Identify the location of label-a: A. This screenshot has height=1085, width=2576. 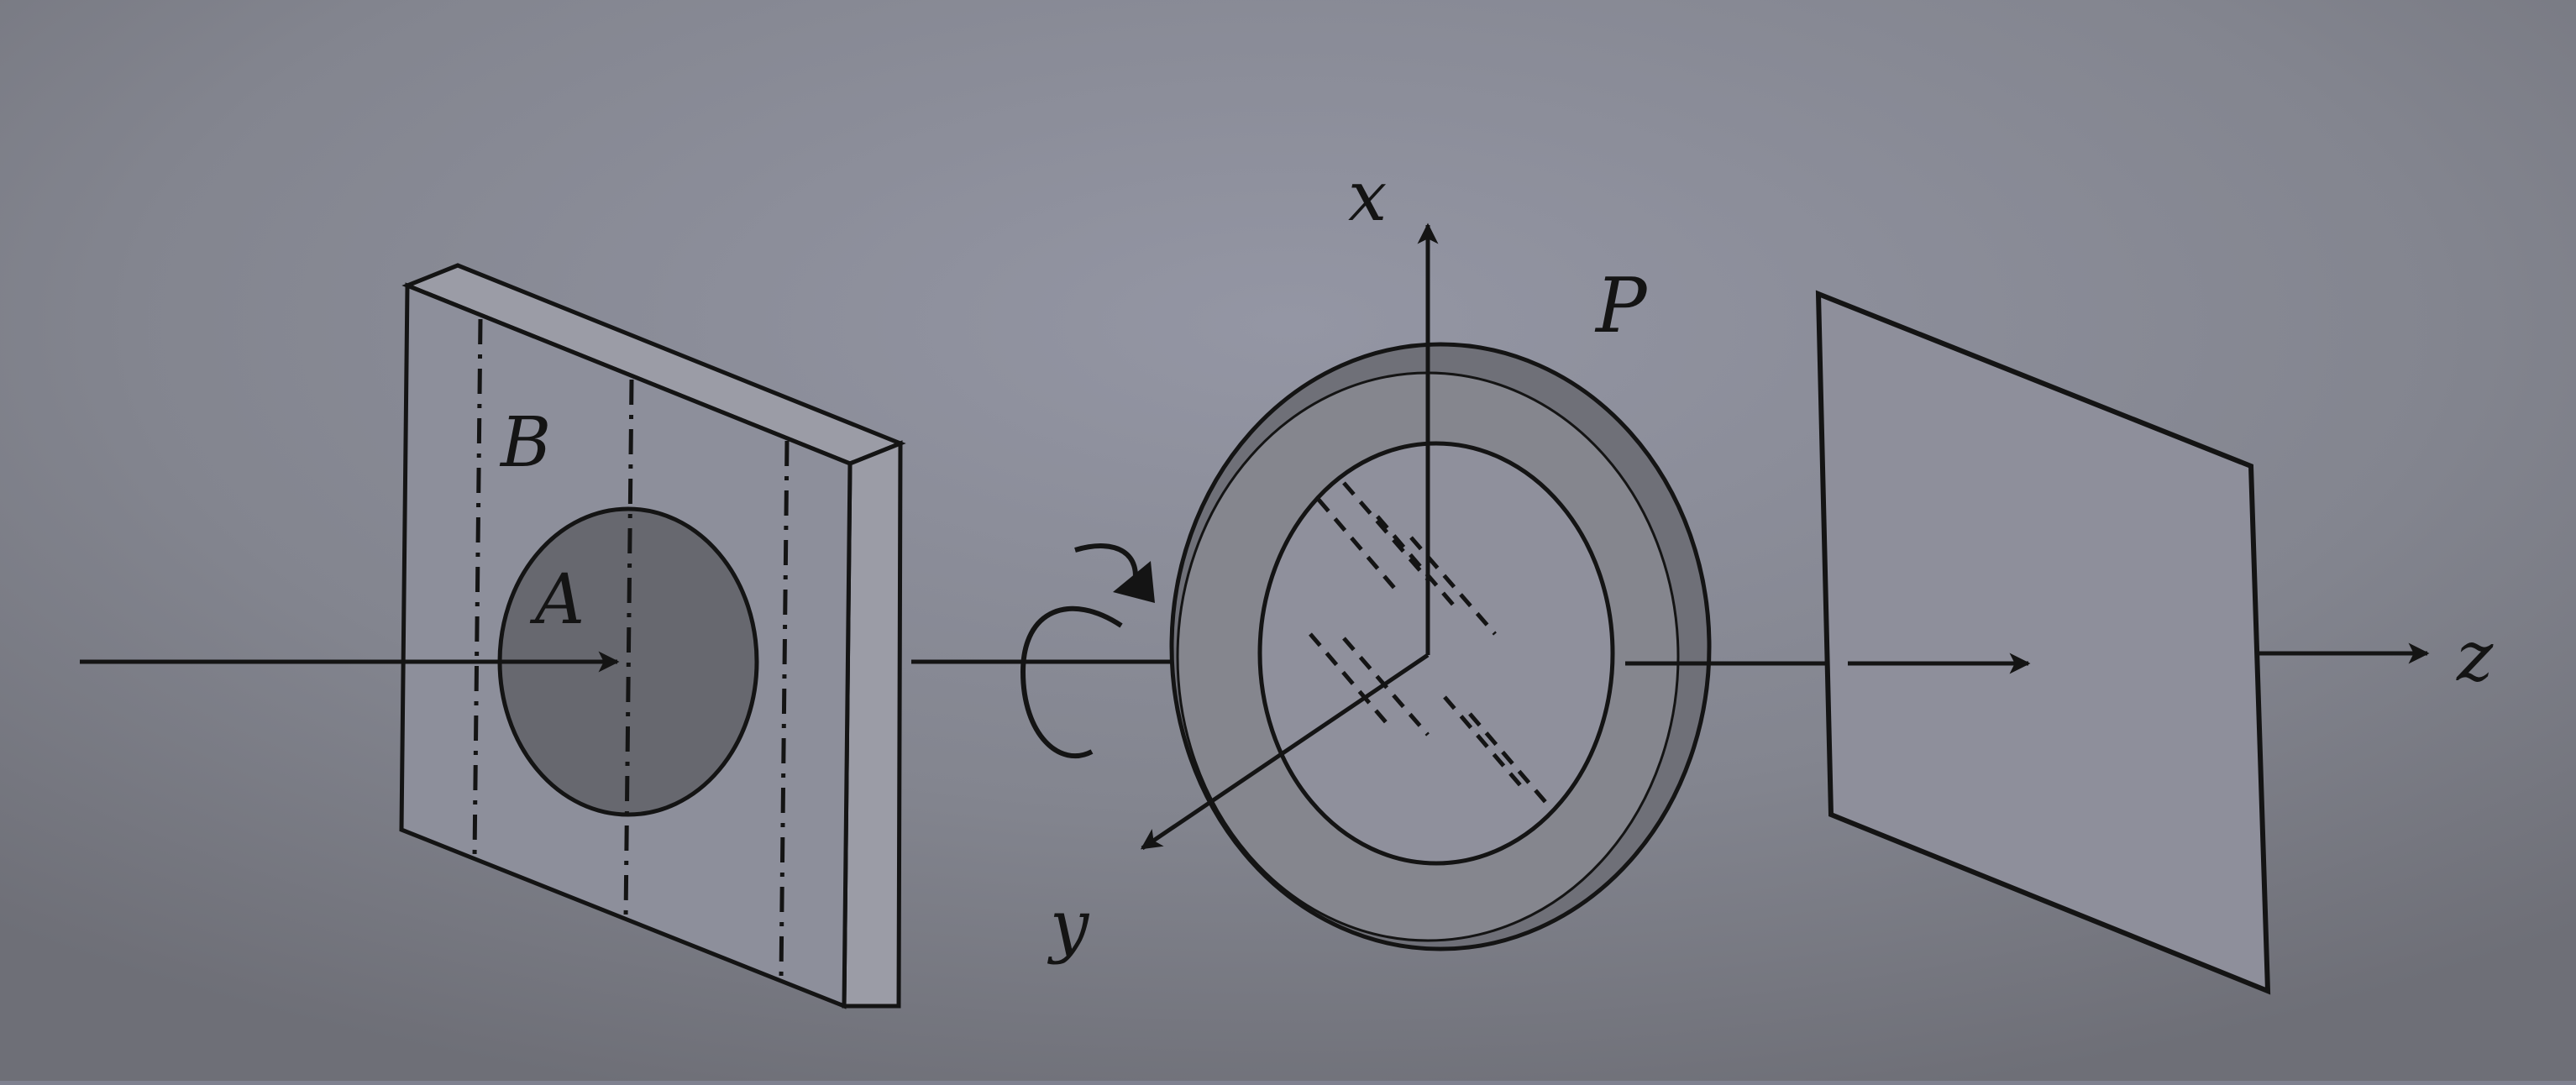
(557, 600).